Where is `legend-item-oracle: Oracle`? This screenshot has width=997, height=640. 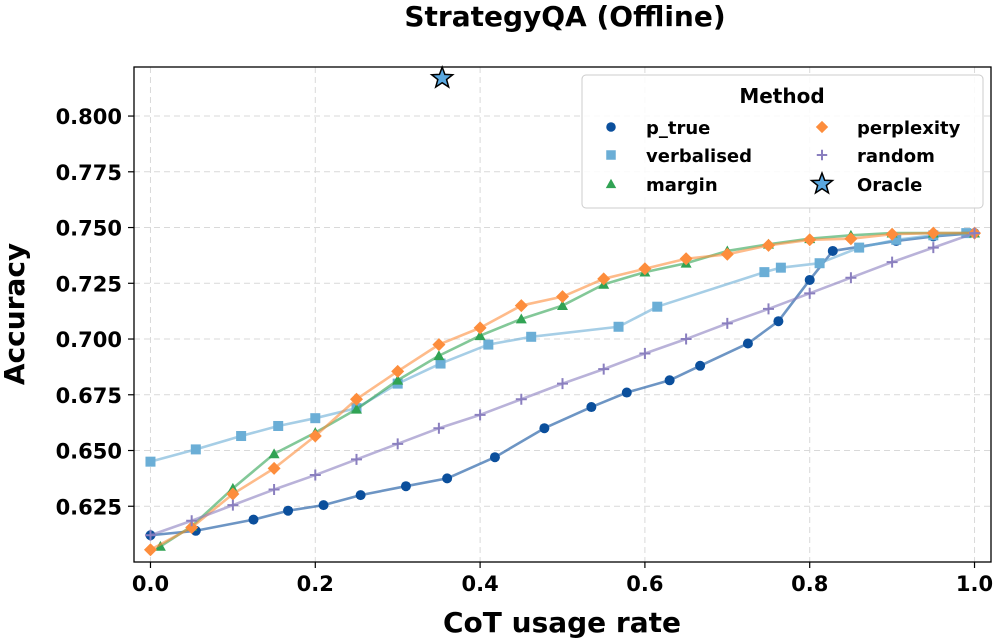
legend-item-oracle: Oracle is located at coordinates (865, 183).